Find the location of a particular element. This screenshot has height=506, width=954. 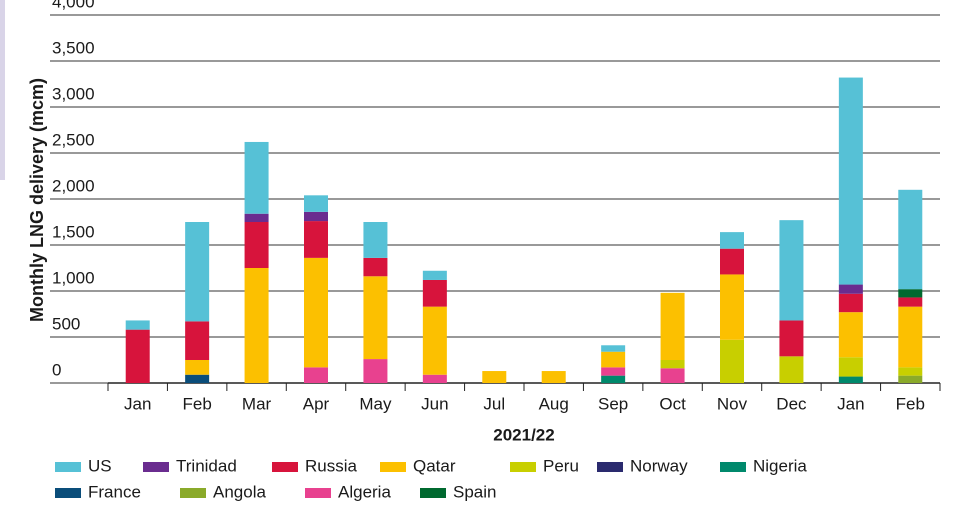

side-accent is located at coordinates (2, 90).